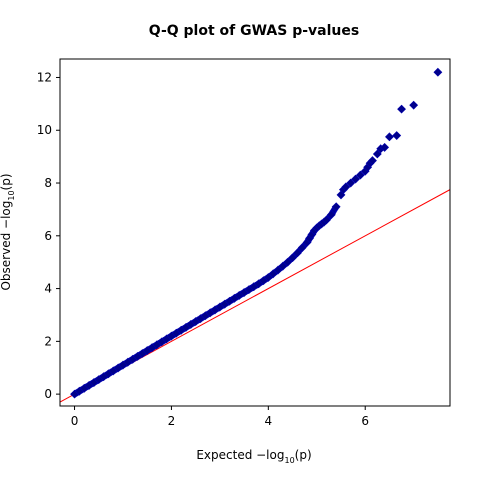 Image resolution: width=480 pixels, height=480 pixels. I want to click on y-tick-label: 0, so click(48, 394).